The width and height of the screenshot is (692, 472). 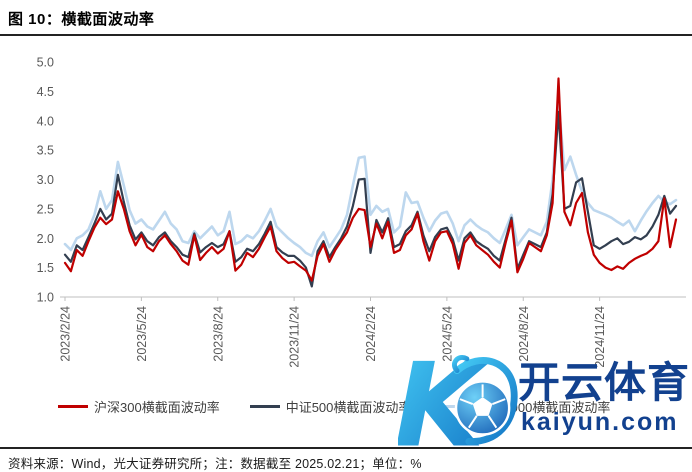 What do you see at coordinates (295, 337) in the screenshot?
I see `svg-text: 2023/11/24` at bounding box center [295, 337].